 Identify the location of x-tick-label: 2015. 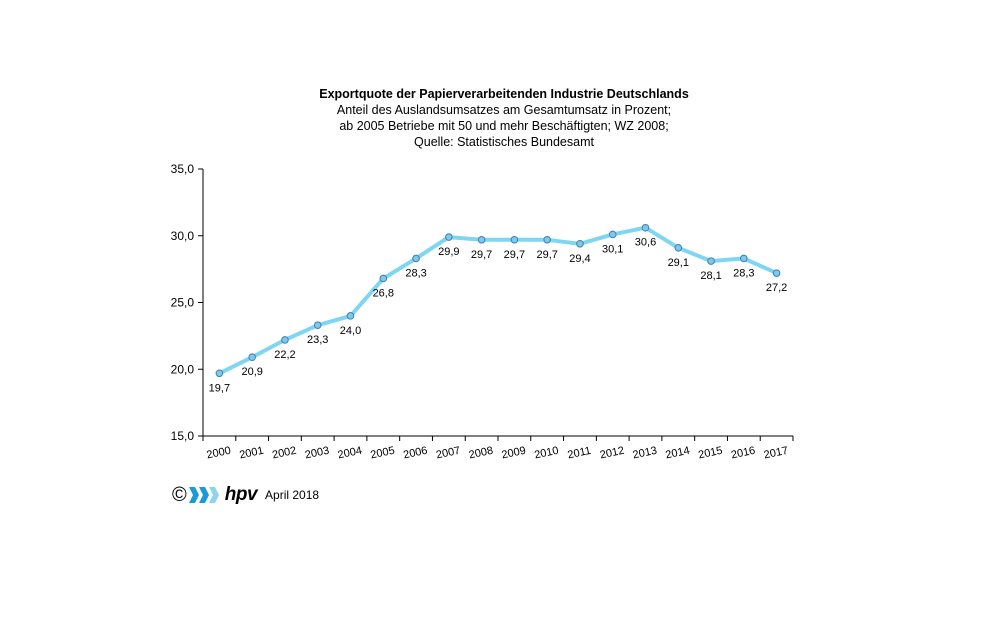
(710, 453).